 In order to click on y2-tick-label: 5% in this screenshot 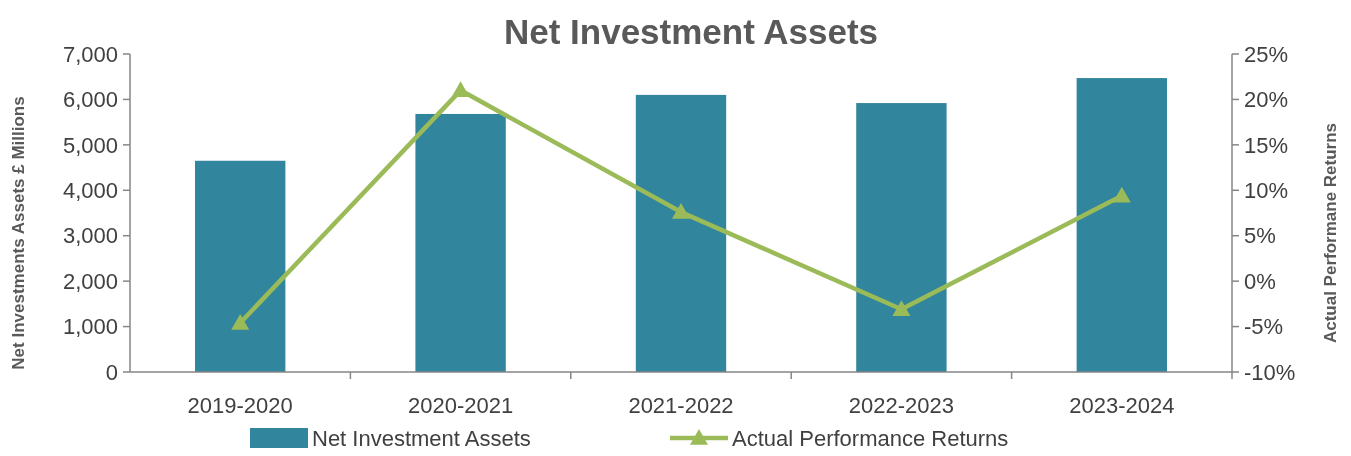, I will do `click(1260, 236)`.